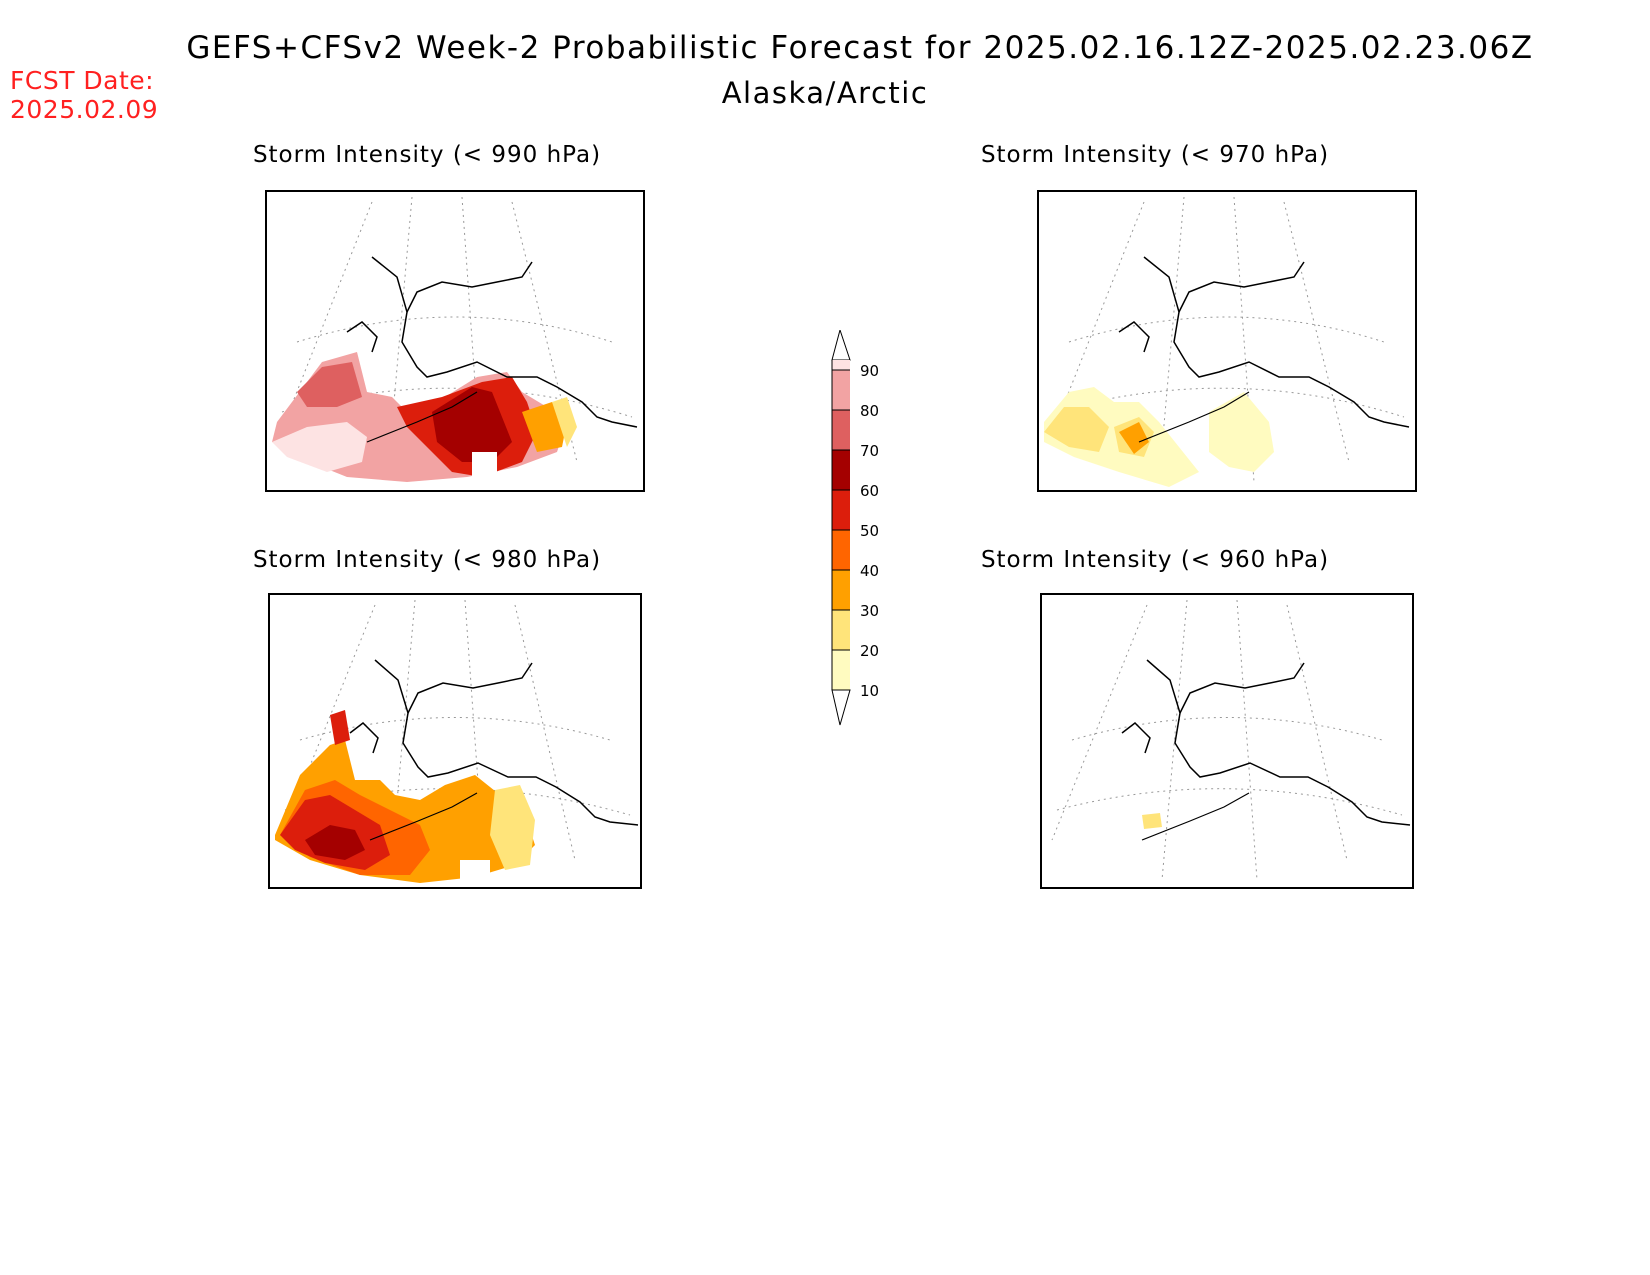 The height and width of the screenshot is (1275, 1650). Describe the element at coordinates (870, 531) in the screenshot. I see `legend-label-50: 50` at that location.